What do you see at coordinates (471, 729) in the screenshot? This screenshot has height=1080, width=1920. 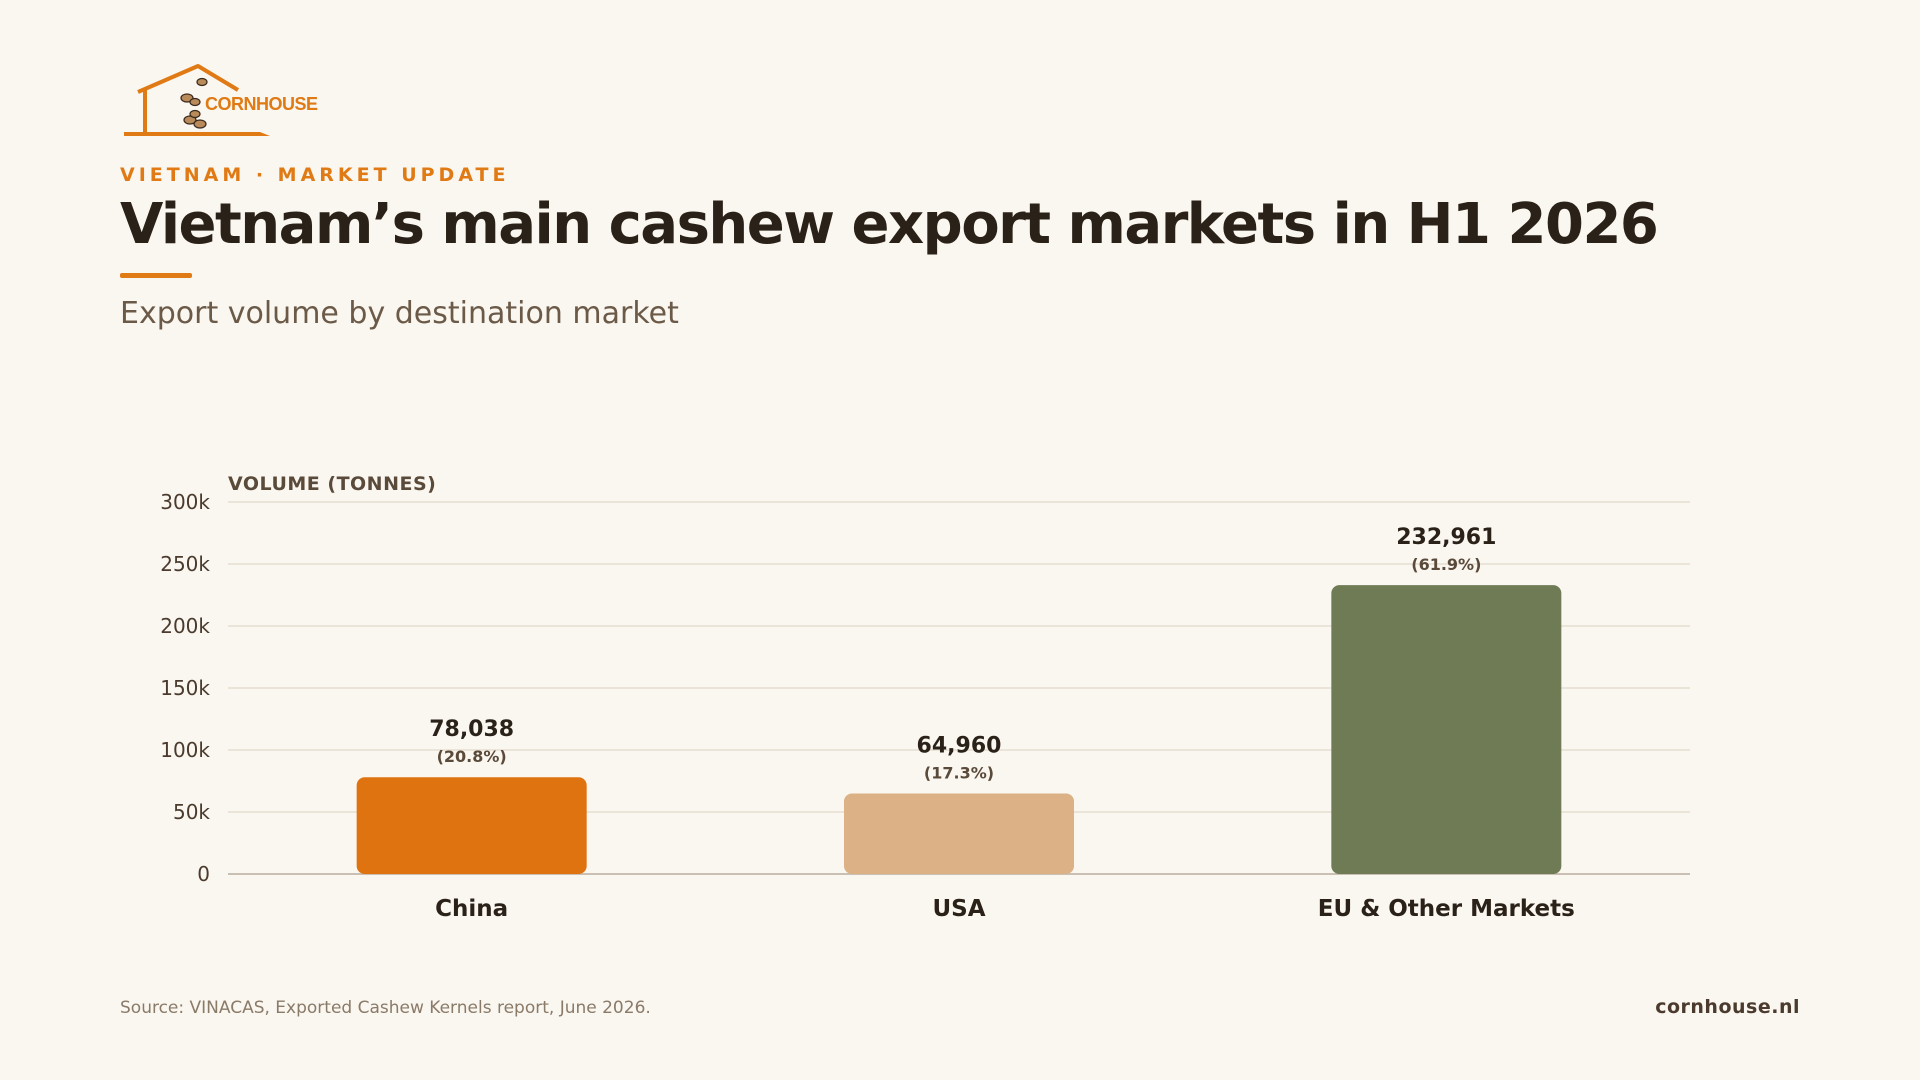 I see `bar-value-label: 78,038` at bounding box center [471, 729].